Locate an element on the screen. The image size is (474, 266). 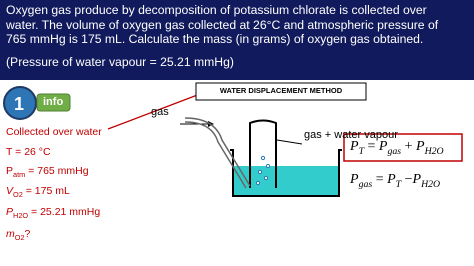
question-note: (Pressure of water vapour = 25.21 mmHg) is located at coordinates (120, 61).